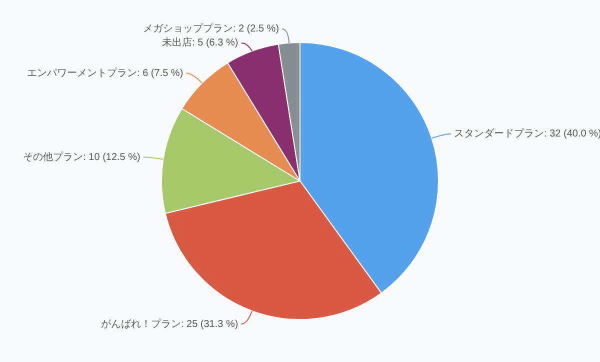 This screenshot has width=600, height=362. I want to click on slice-label: メガショッププラン: 2 (2.5 %), so click(211, 28).